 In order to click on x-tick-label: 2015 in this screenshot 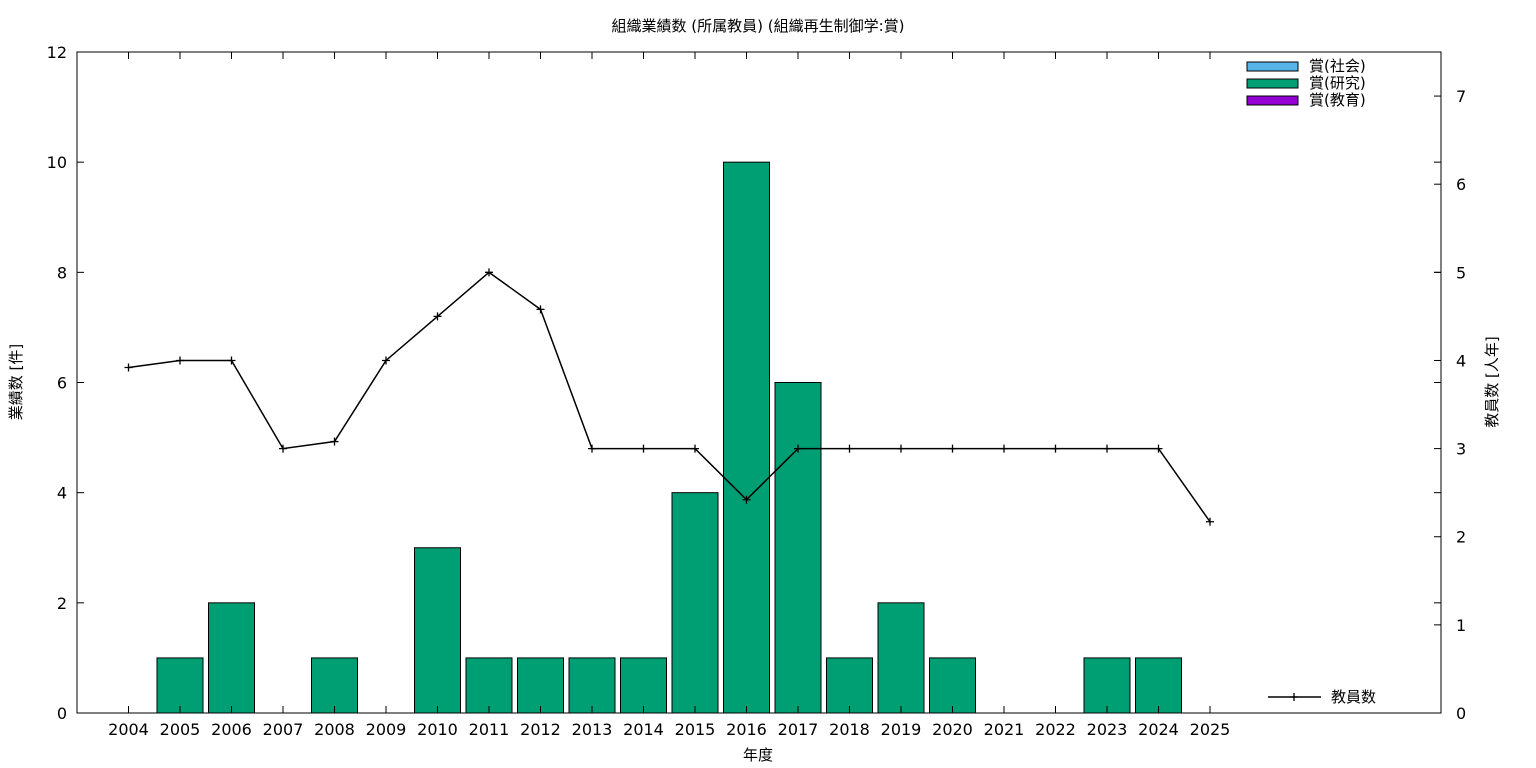, I will do `click(695, 729)`.